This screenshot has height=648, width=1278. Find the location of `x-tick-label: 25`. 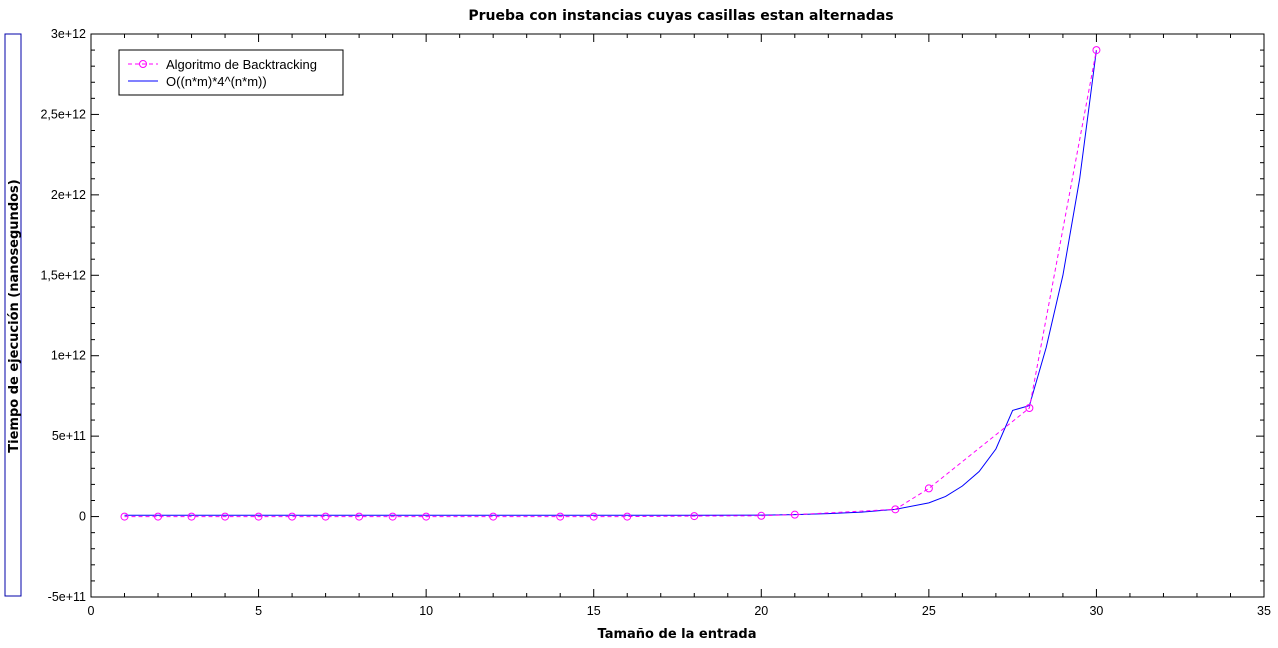

x-tick-label: 25 is located at coordinates (929, 611).